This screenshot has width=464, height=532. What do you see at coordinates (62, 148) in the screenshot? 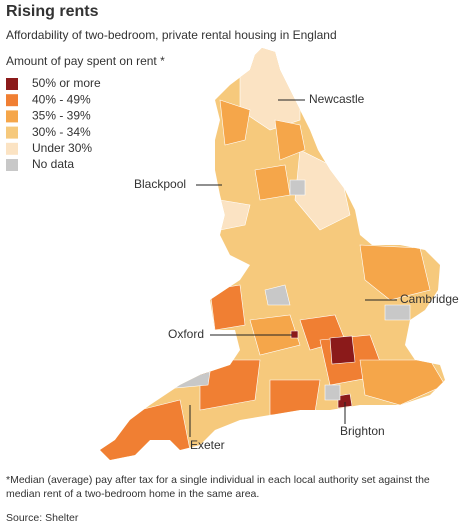
I see `legend-label: Under 30%` at bounding box center [62, 148].